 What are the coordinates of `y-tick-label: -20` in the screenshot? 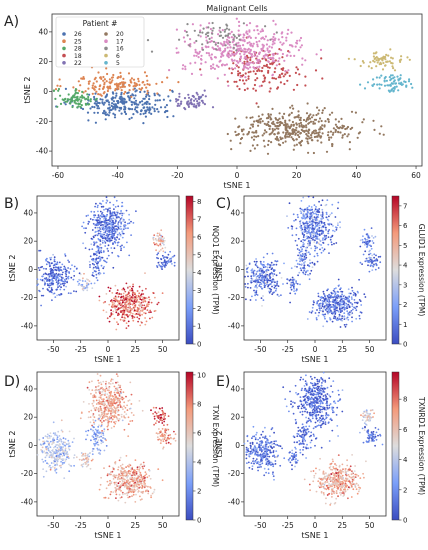 It's located at (234, 297).